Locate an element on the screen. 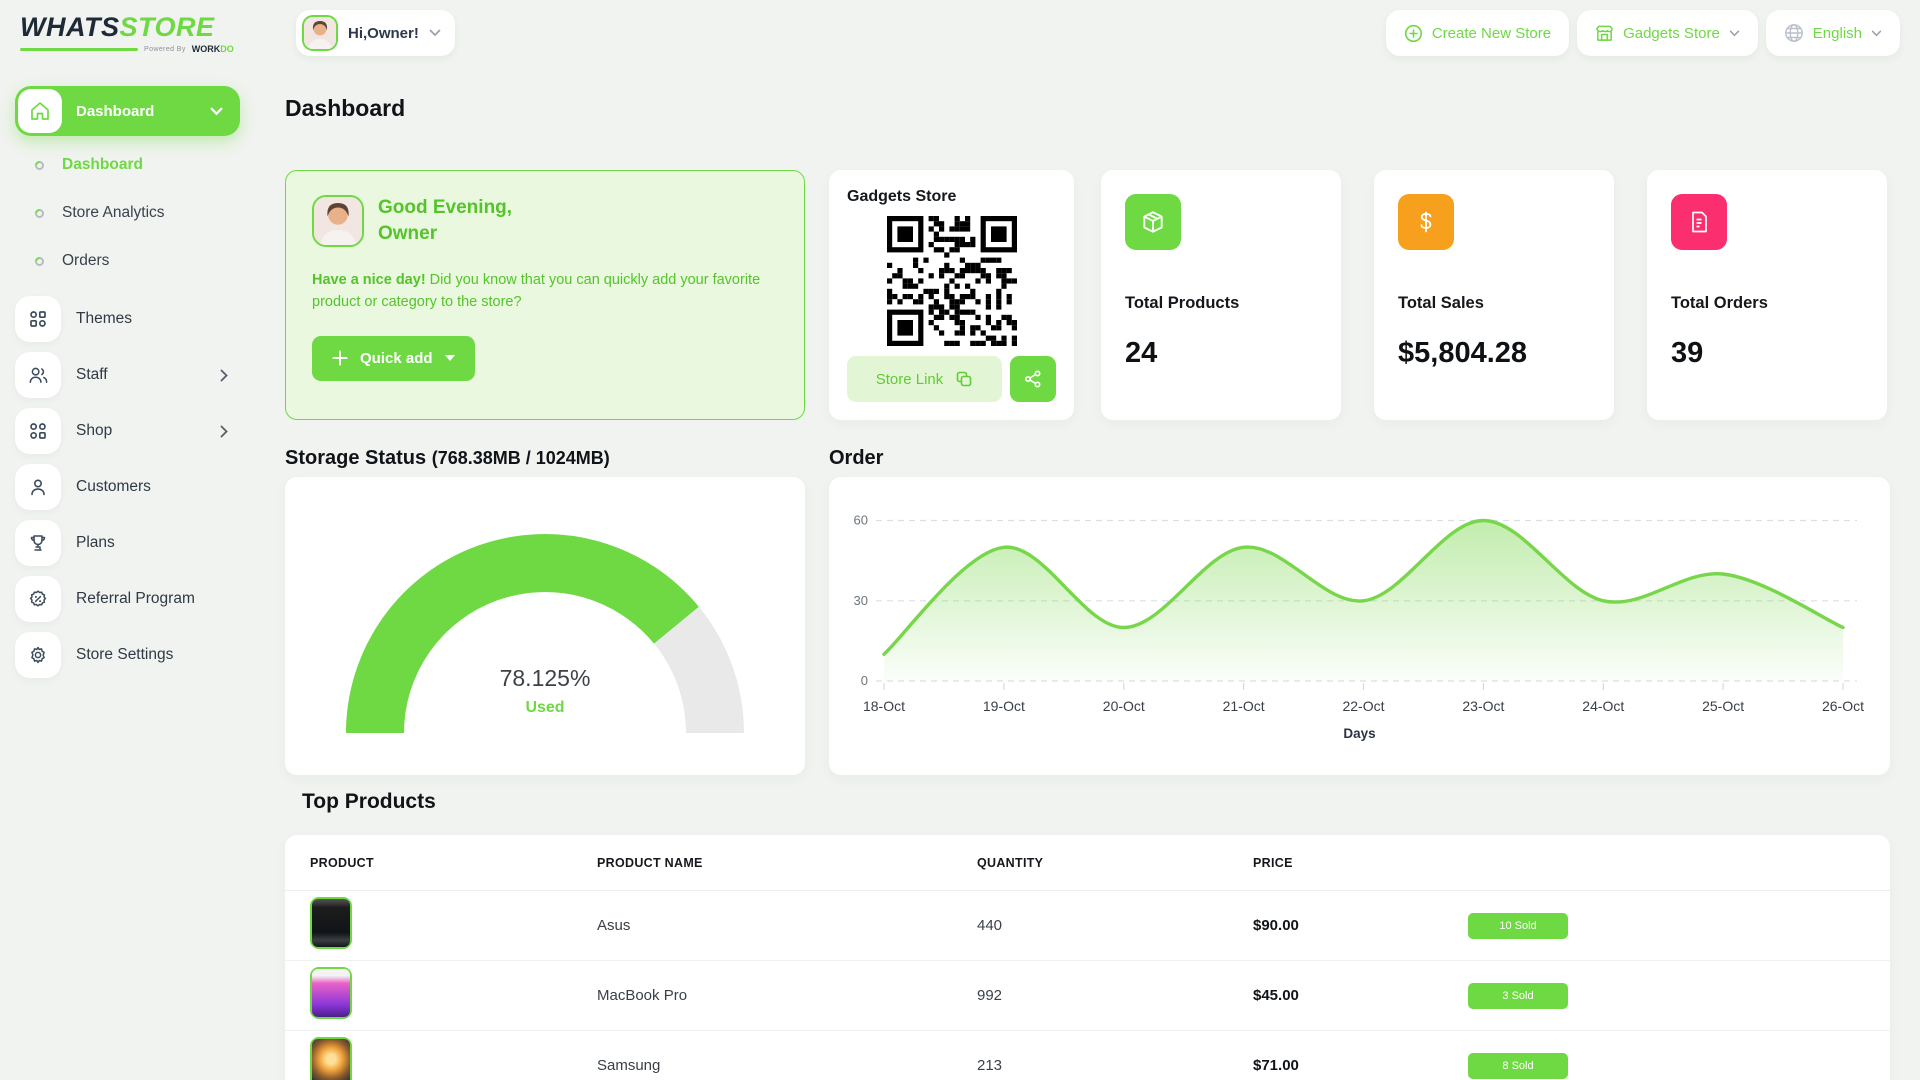  table-row: MacBook Pro 992 $45.00 3 Sold is located at coordinates (1087, 996).